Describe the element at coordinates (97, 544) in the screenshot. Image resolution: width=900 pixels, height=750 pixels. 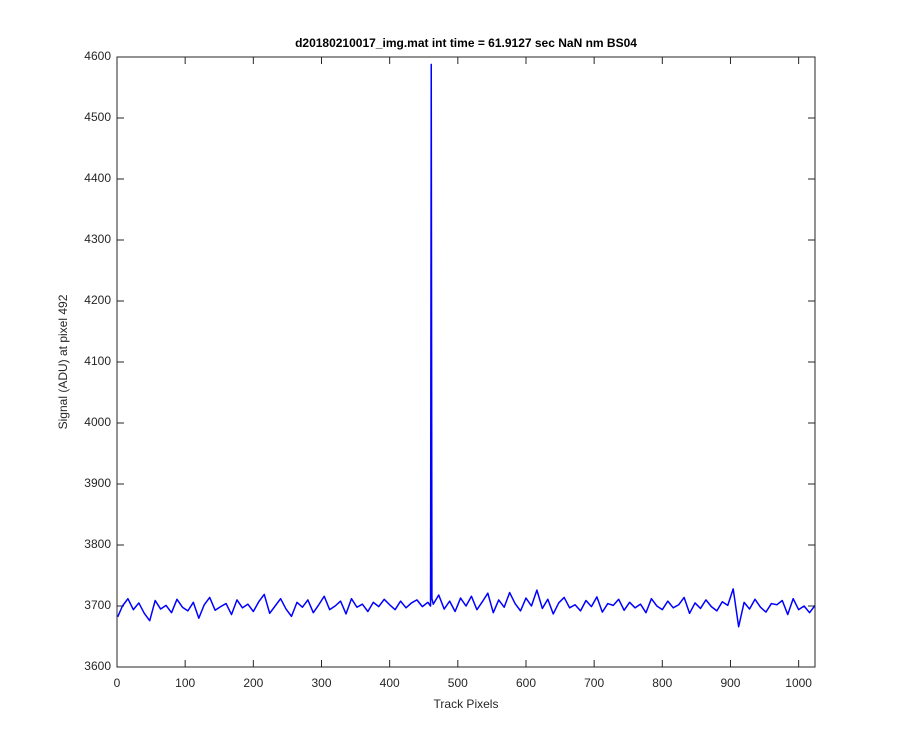
I see `y-tick-label: 3800` at that location.